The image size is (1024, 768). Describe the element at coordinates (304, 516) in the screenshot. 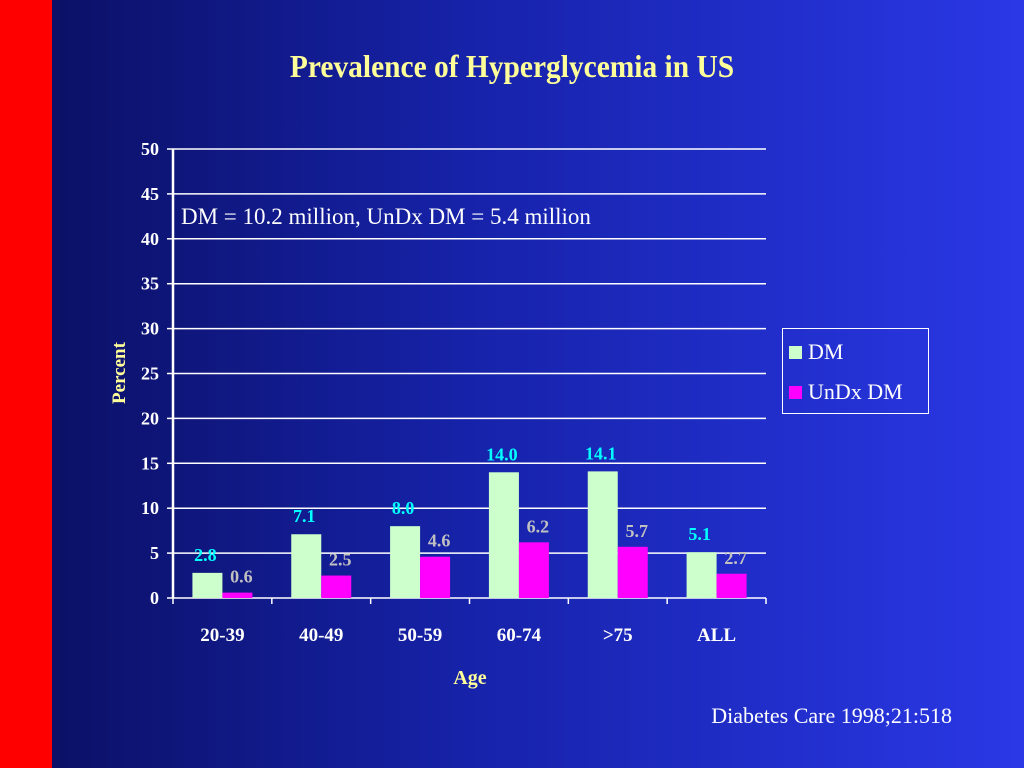

I see `data-label-dm: 7.1` at that location.